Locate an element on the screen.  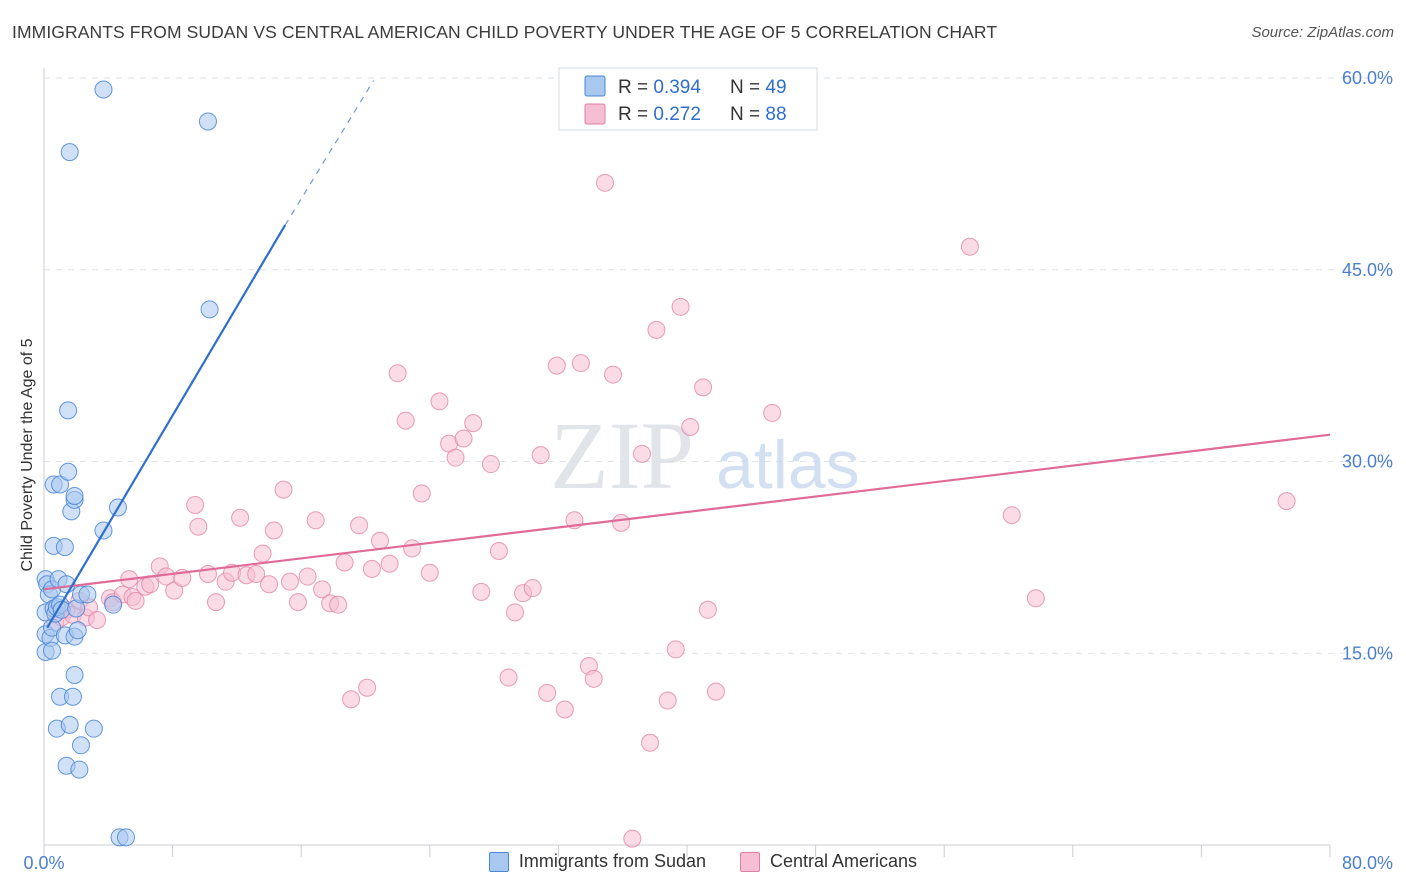
legend-item-central: Central Americans is located at coordinates (828, 861).